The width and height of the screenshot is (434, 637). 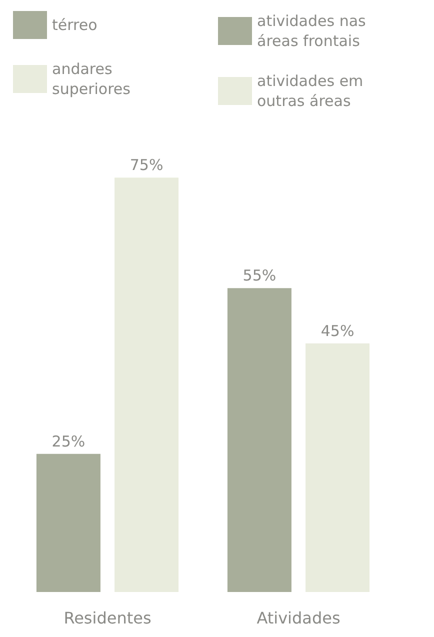 I want to click on data-label: 45%, so click(x=337, y=331).